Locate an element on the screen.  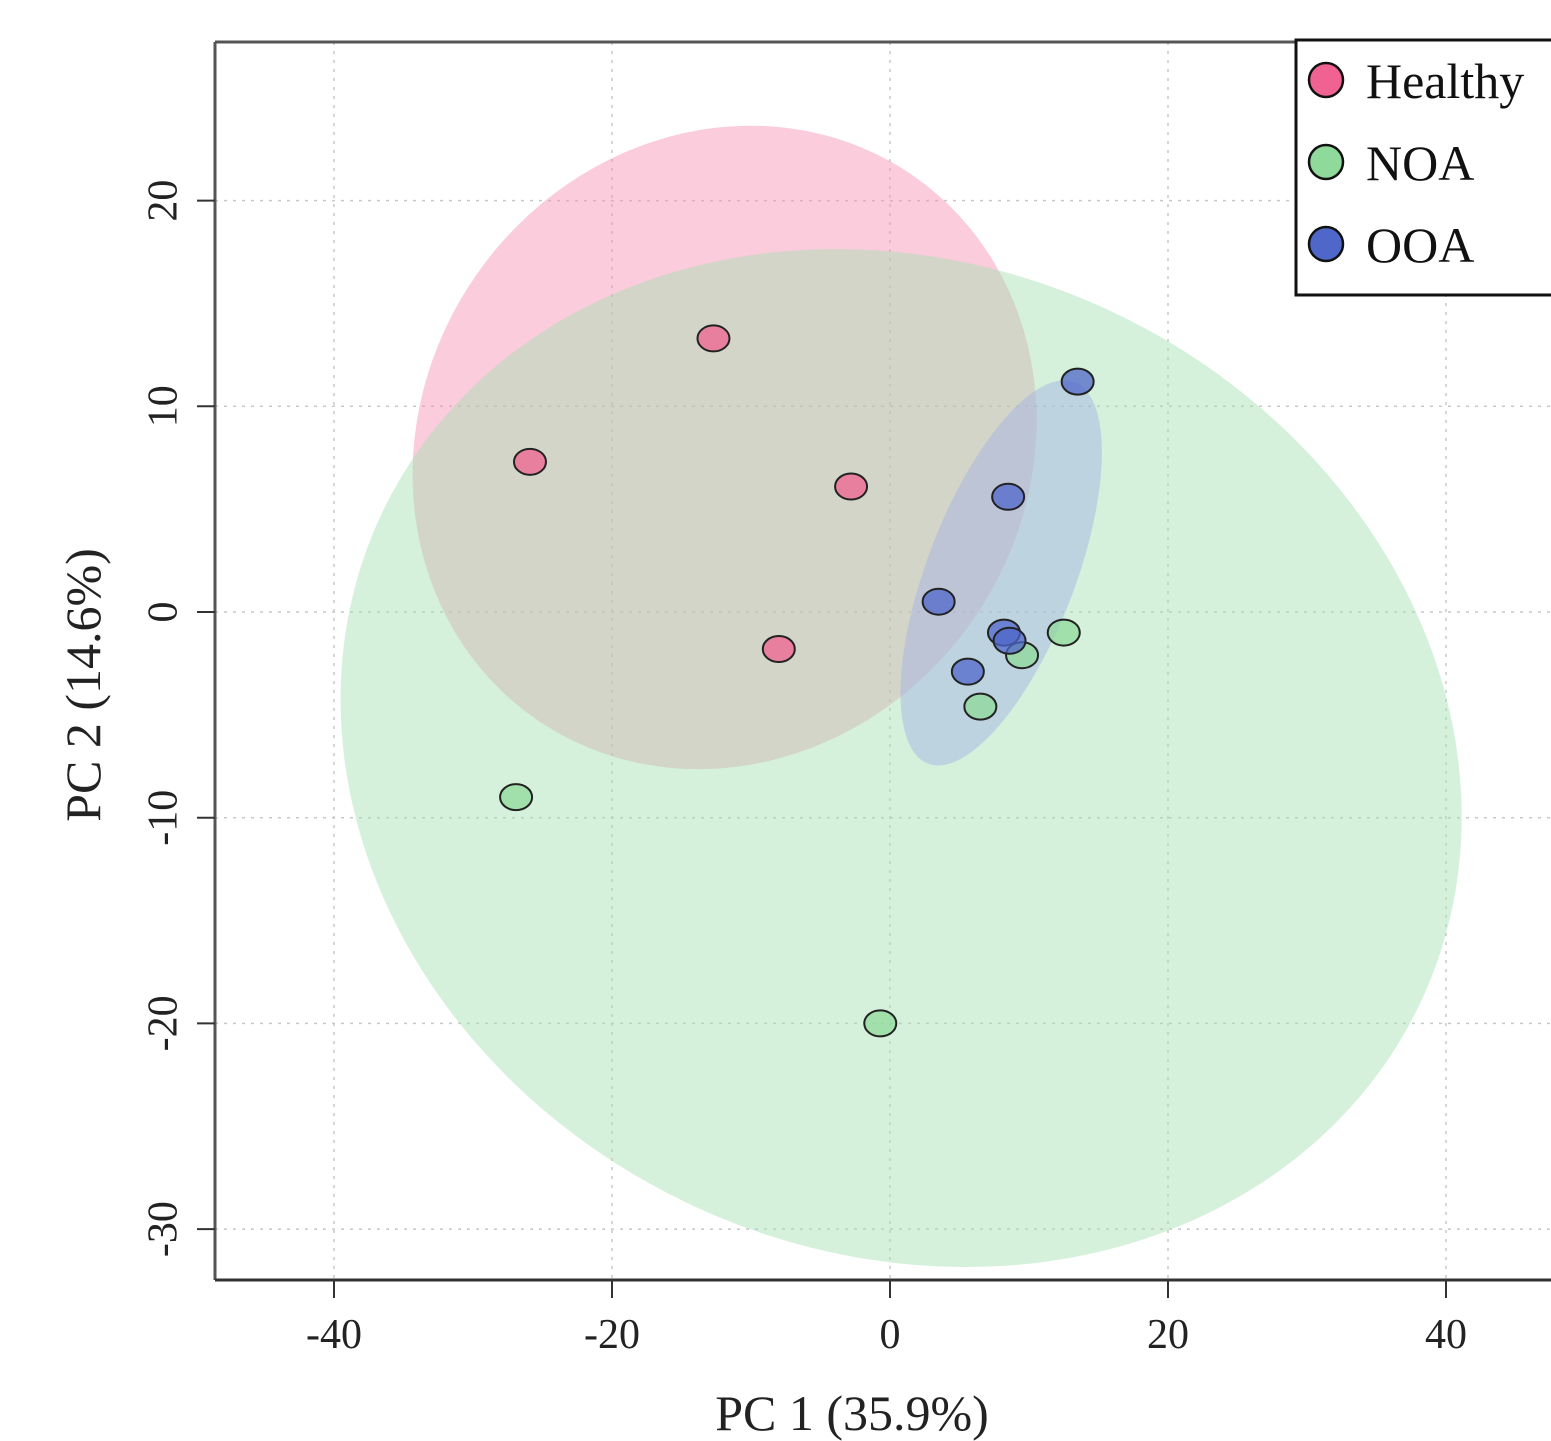
y-tick-label: 10 is located at coordinates (164, 406).